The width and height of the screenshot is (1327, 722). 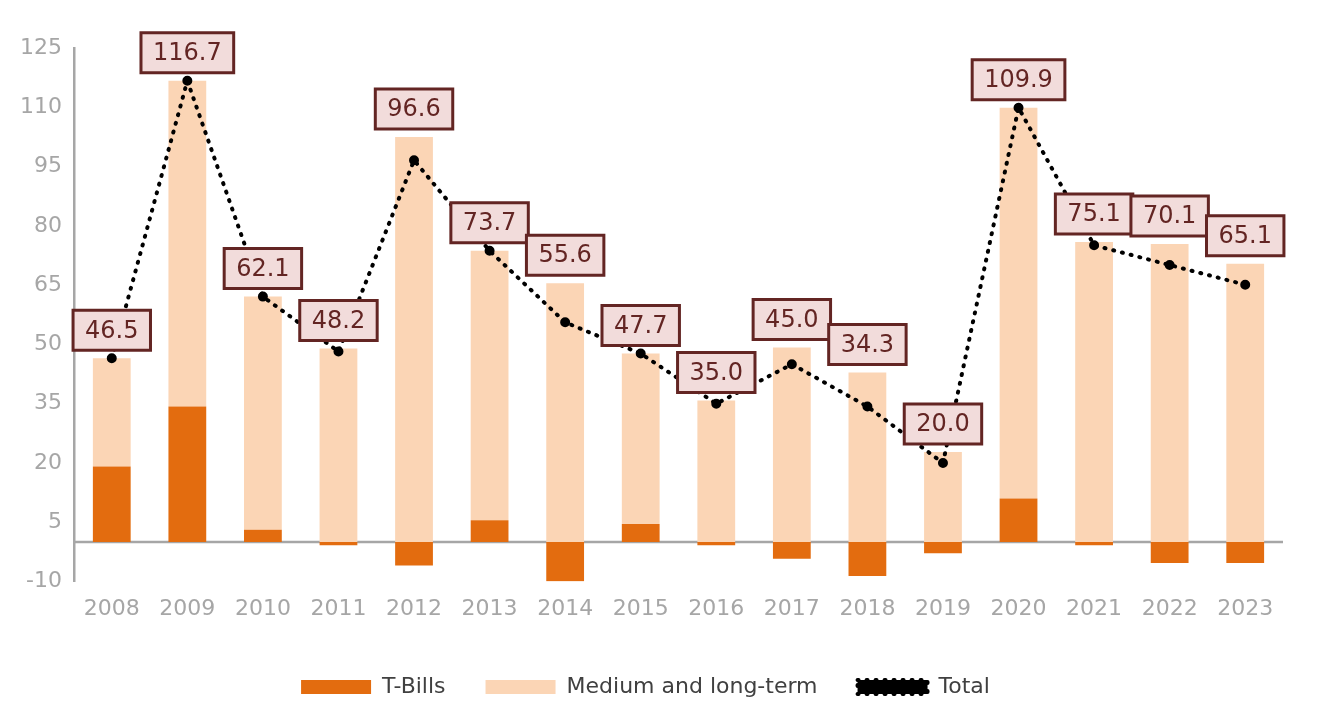 What do you see at coordinates (692, 685) in the screenshot?
I see `legend-label: Medium and long-term` at bounding box center [692, 685].